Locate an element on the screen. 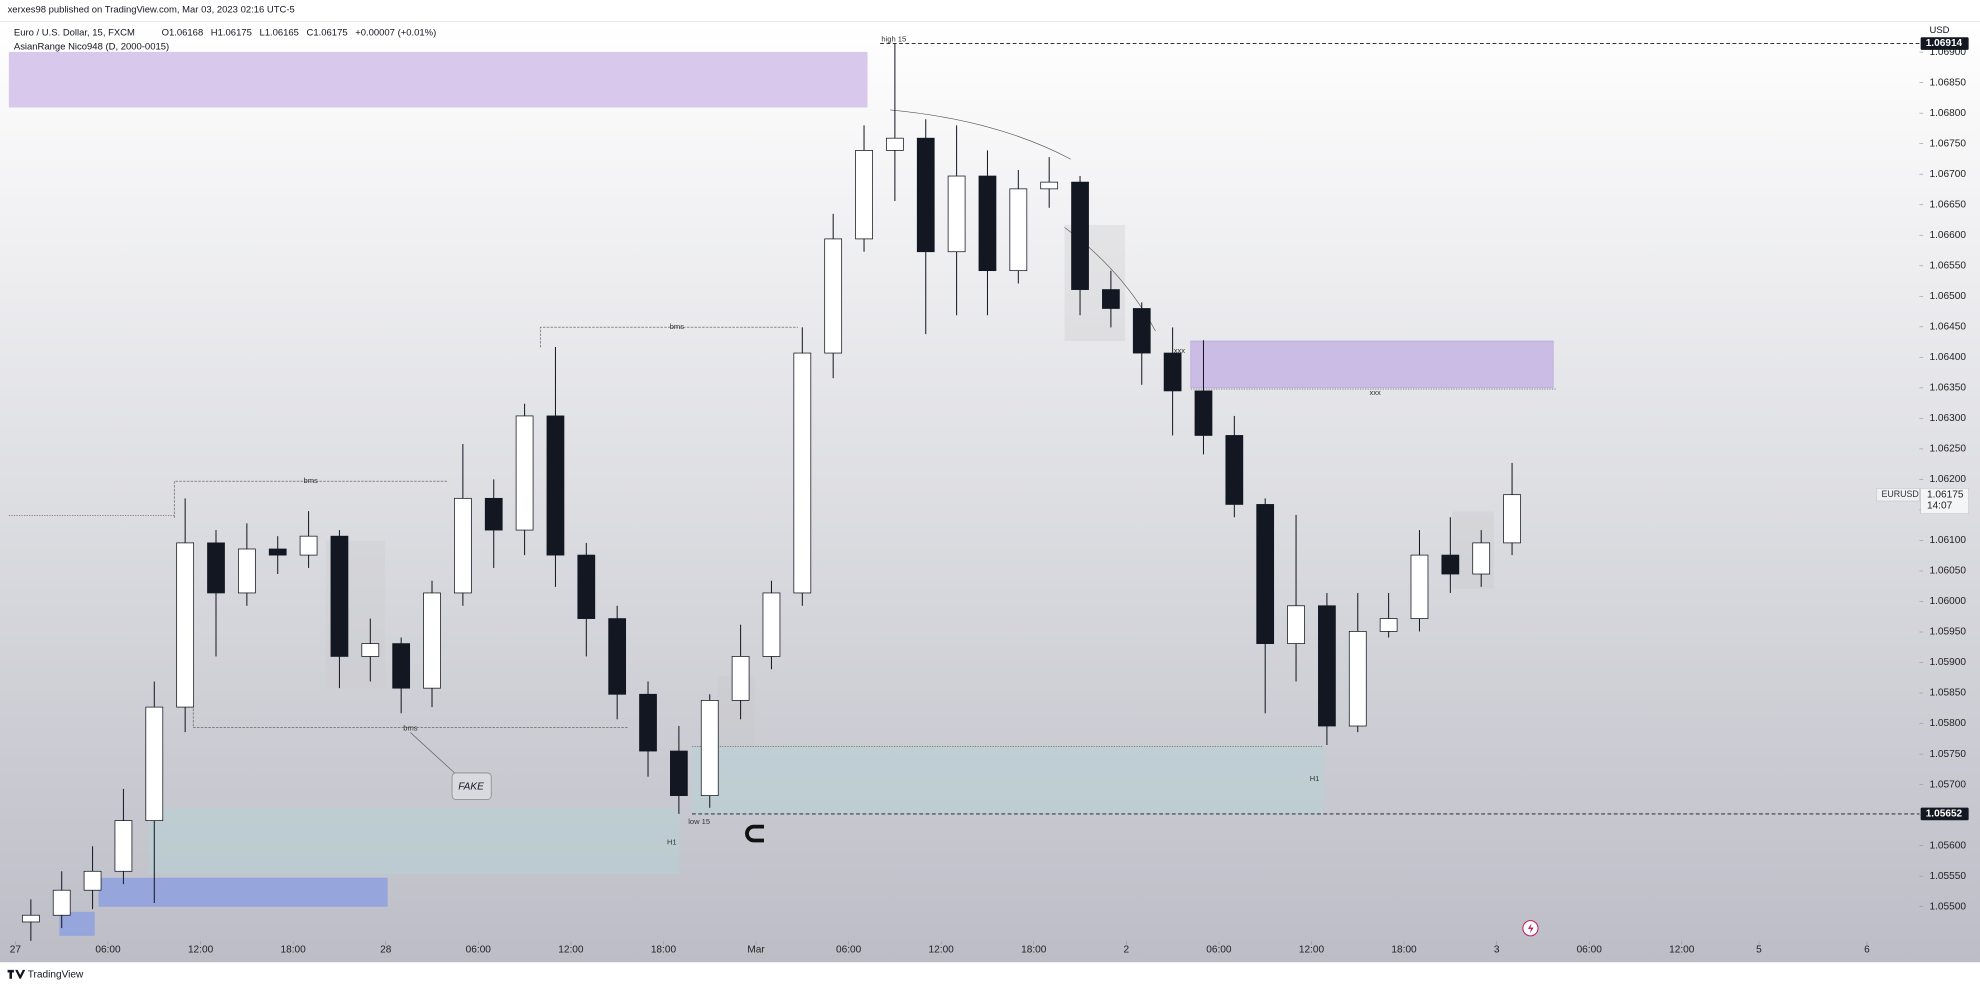  x-tick-label: 27 is located at coordinates (16, 949).